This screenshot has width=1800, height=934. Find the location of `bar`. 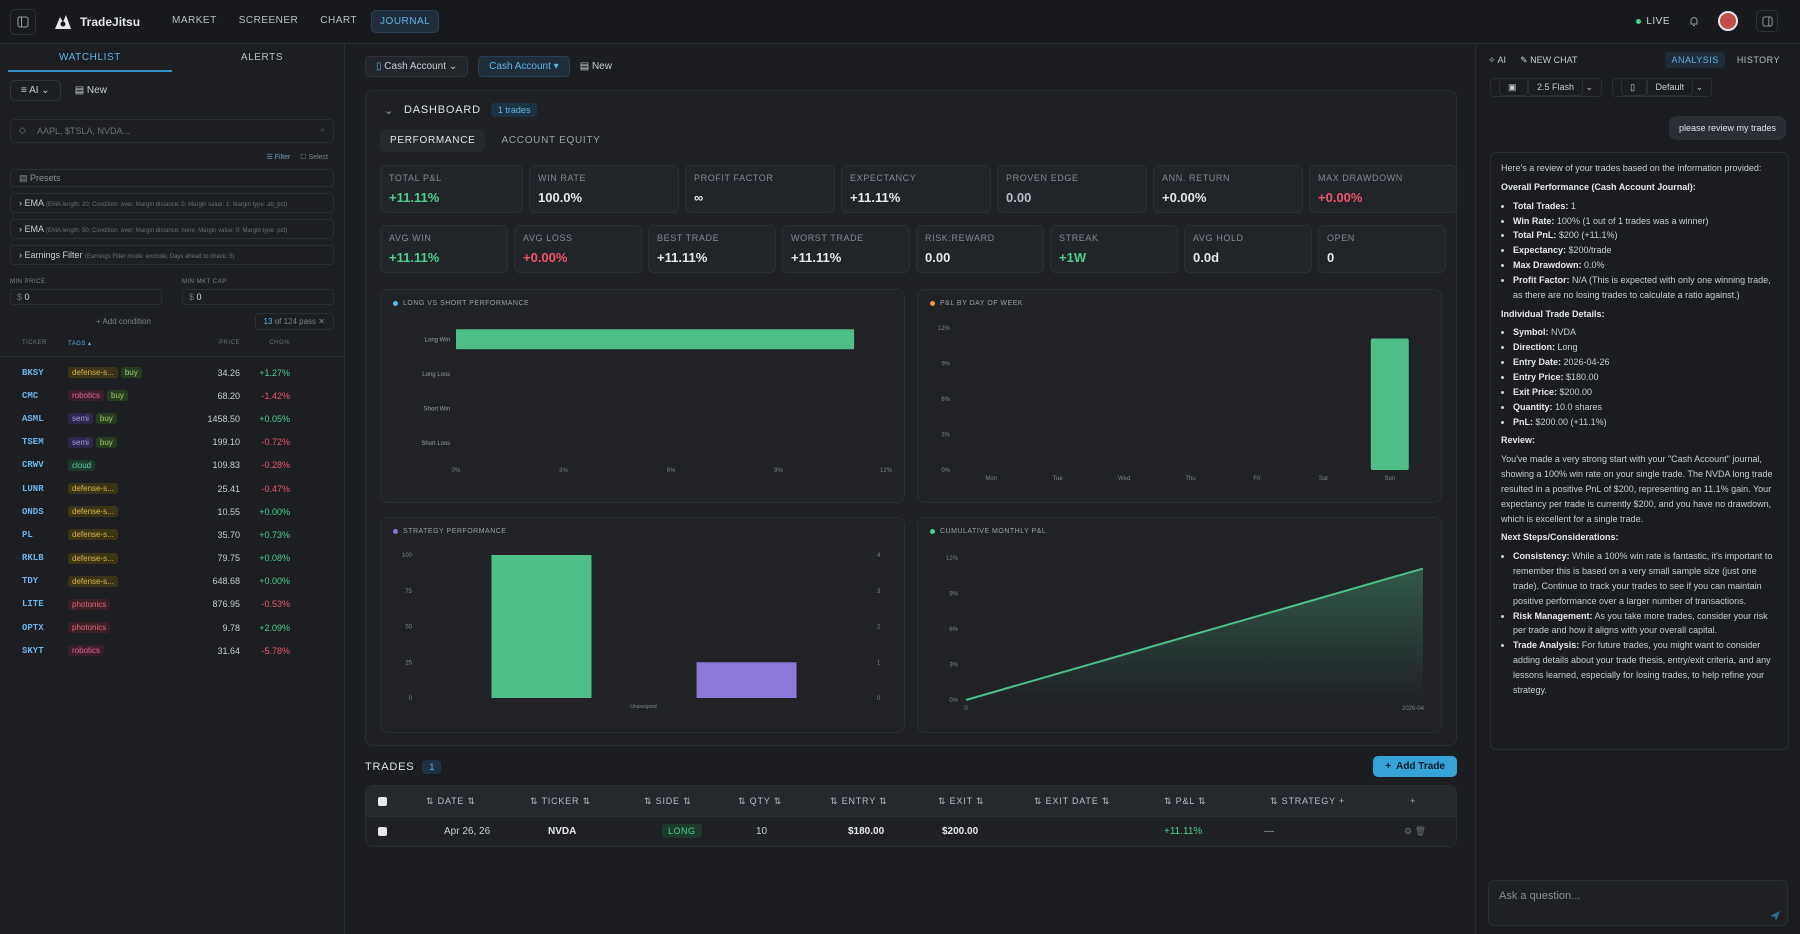

bar is located at coordinates (541, 626).